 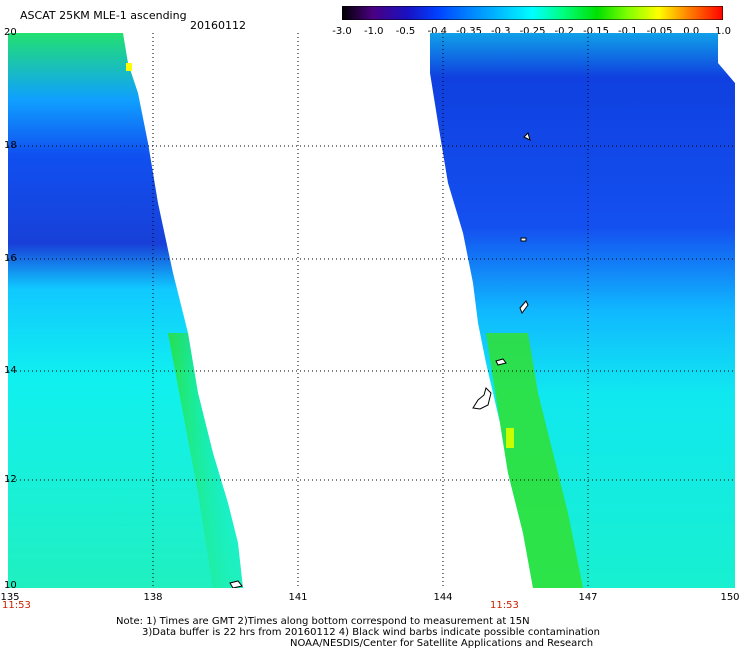 I want to click on lat-label-18: 18, so click(x=10, y=145).